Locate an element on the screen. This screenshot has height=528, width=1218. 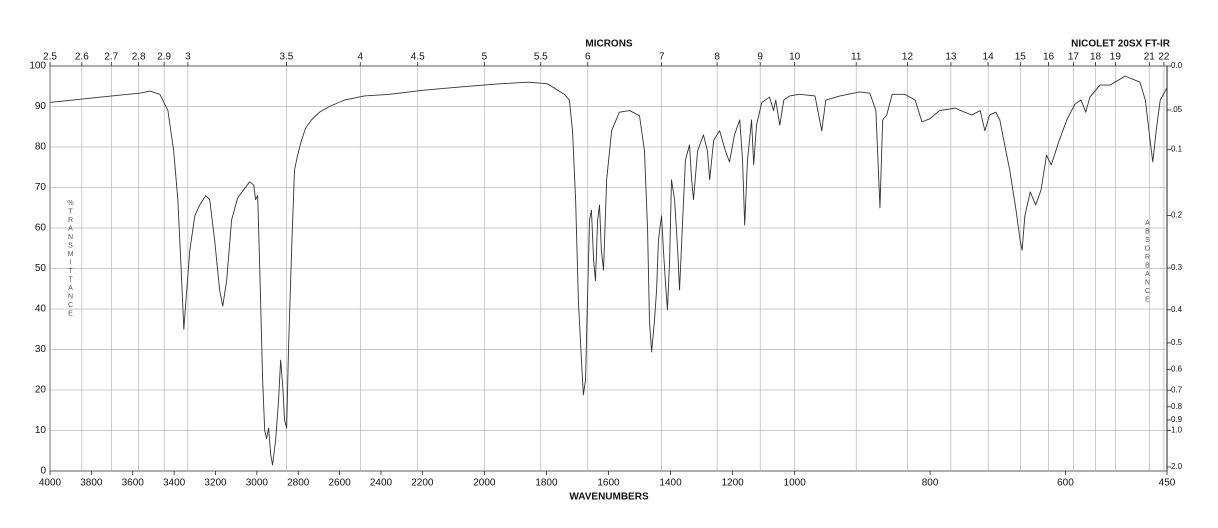
y2-tick-label: .05 is located at coordinates (1177, 109).